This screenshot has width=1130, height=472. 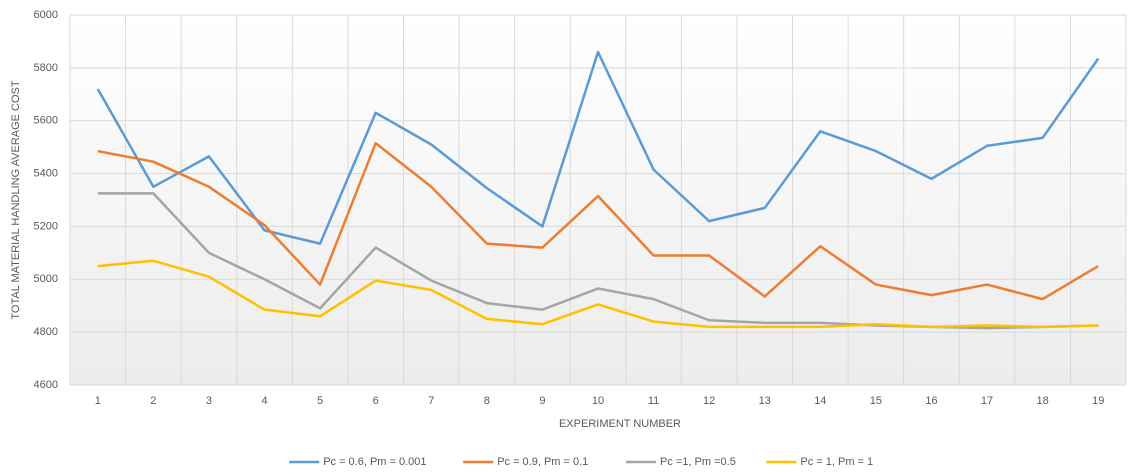 What do you see at coordinates (931, 401) in the screenshot?
I see `x-tick-label: 16` at bounding box center [931, 401].